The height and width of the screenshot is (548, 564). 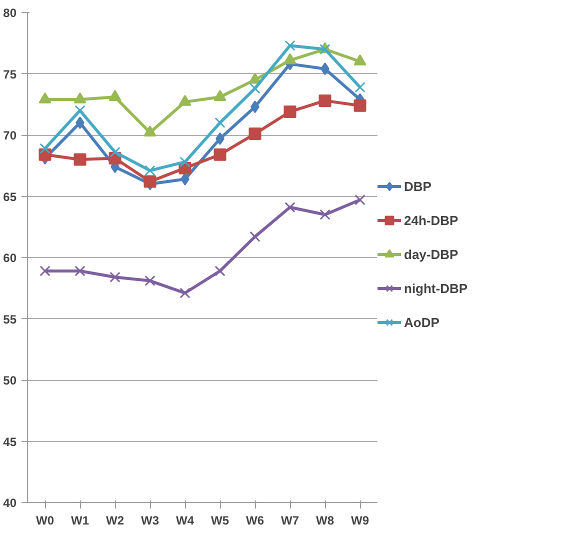 What do you see at coordinates (10, 381) in the screenshot?
I see `y-tick-label: 50` at bounding box center [10, 381].